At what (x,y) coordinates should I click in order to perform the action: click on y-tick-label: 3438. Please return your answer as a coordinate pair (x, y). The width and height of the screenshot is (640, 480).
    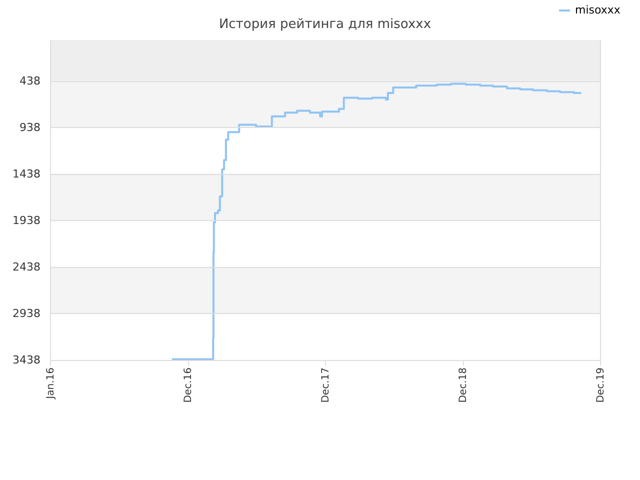
    Looking at the image, I should click on (26, 360).